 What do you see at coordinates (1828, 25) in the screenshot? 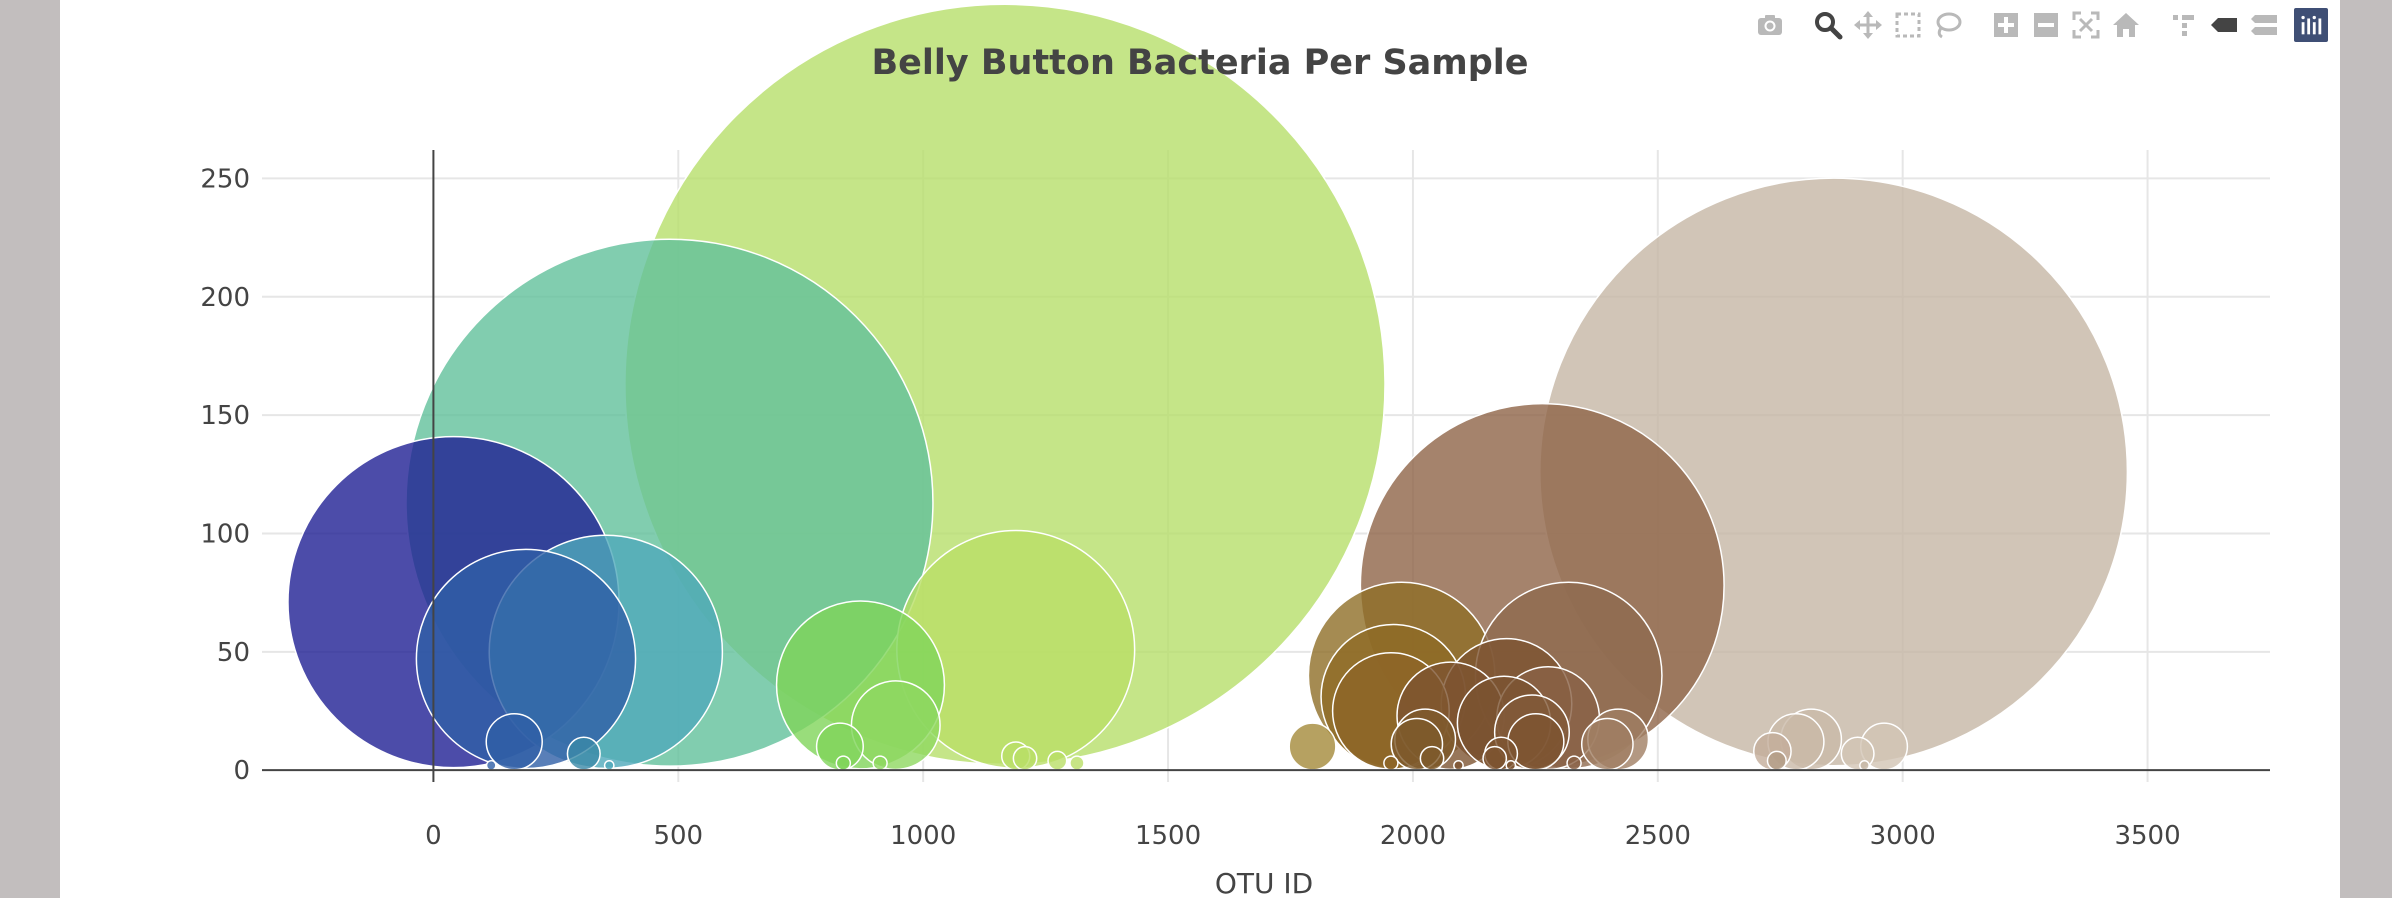
I see `zoom-icon` at bounding box center [1828, 25].